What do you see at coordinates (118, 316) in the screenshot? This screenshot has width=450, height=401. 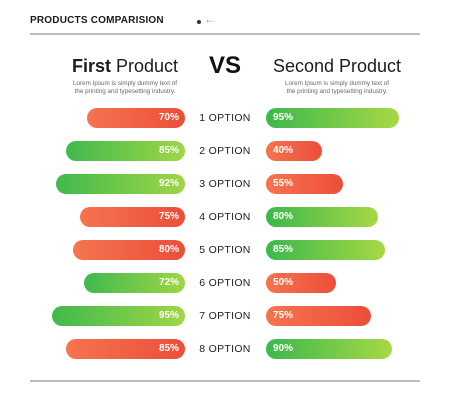 I see `first-product-bar: 95%` at bounding box center [118, 316].